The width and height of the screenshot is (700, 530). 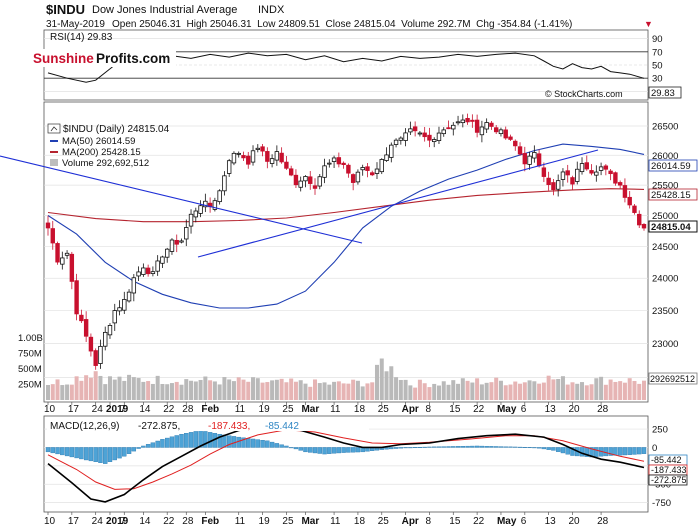 I want to click on macd-legend-signal: -187.433,, so click(x=229, y=426).